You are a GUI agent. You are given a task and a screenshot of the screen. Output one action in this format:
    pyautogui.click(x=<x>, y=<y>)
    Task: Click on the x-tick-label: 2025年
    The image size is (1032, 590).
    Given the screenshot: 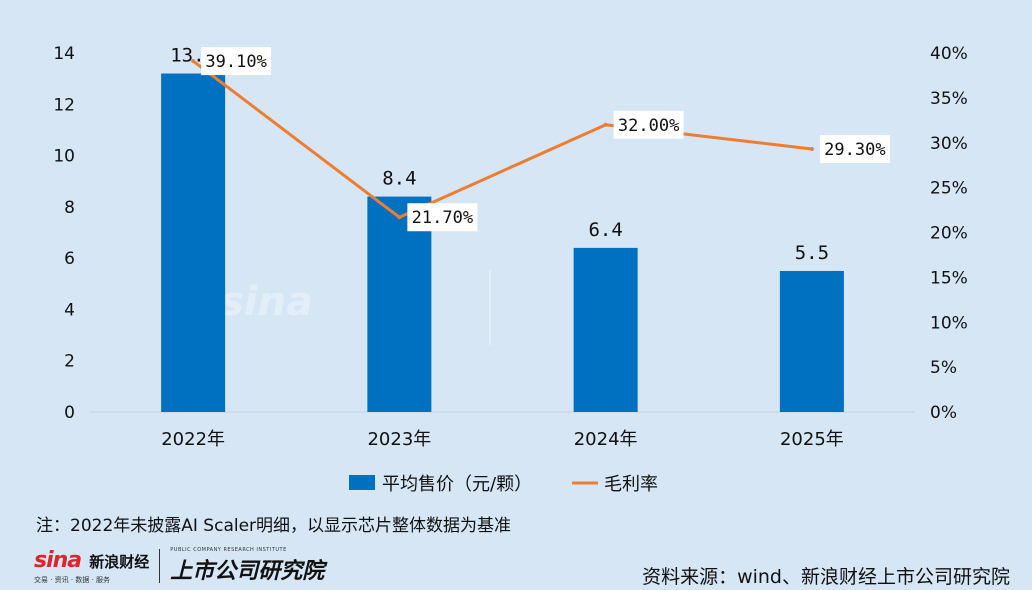 What is the action you would take?
    pyautogui.click(x=812, y=439)
    